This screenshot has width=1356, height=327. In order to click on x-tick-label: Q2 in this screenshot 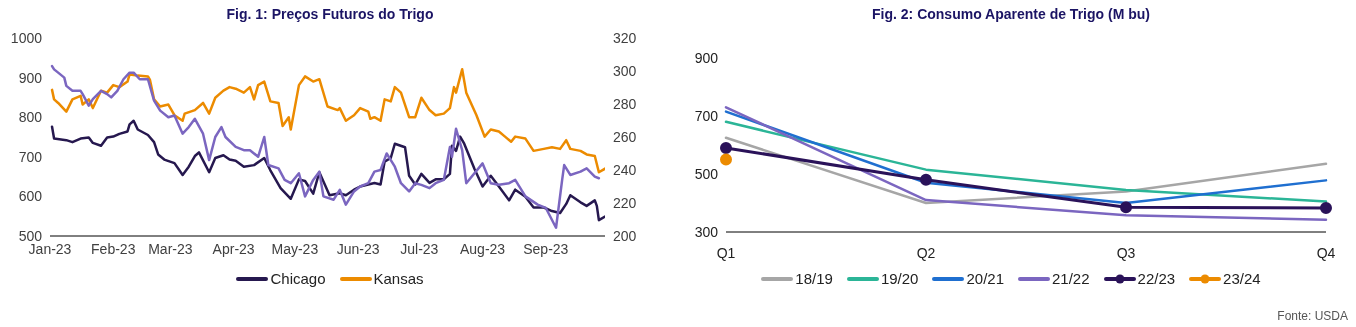, I will do `click(926, 252)`.